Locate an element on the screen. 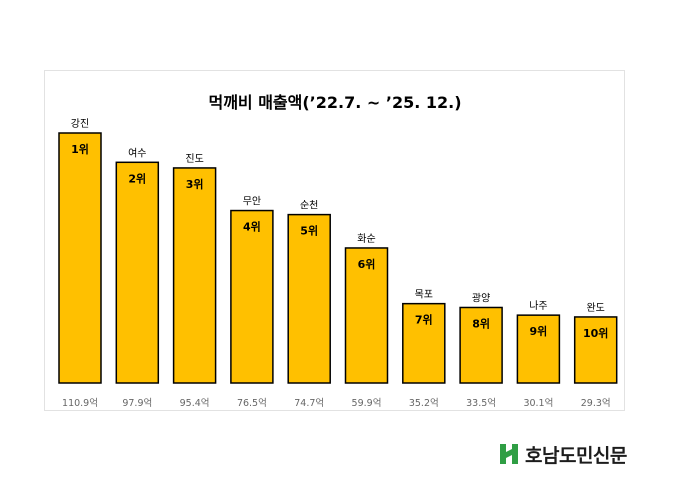 The height and width of the screenshot is (481, 680). category-label: 순천 is located at coordinates (309, 206).